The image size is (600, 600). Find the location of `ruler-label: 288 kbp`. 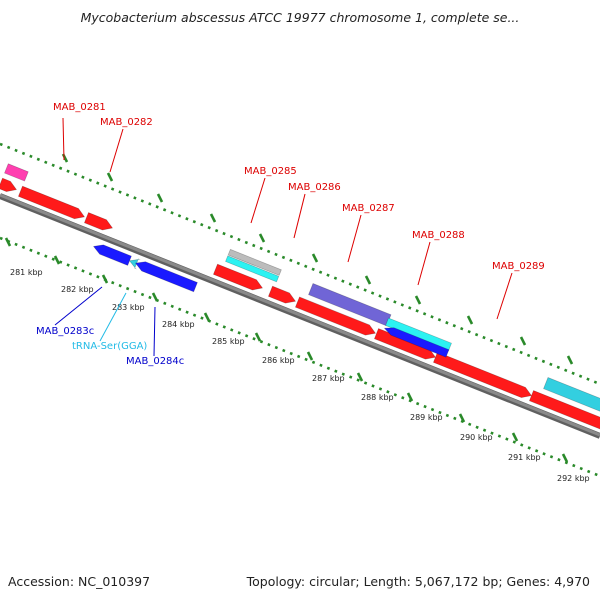

ruler-label: 288 kbp is located at coordinates (377, 397).